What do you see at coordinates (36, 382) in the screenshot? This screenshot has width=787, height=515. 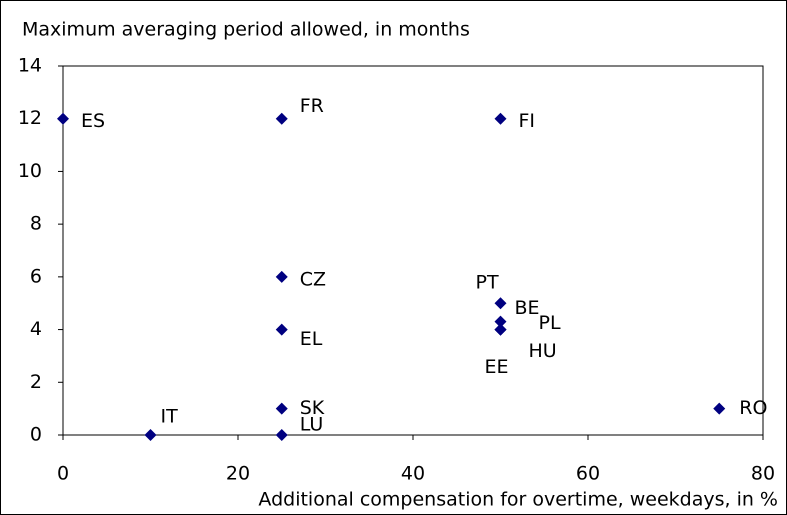 I see `y-tick-label: 2` at bounding box center [36, 382].